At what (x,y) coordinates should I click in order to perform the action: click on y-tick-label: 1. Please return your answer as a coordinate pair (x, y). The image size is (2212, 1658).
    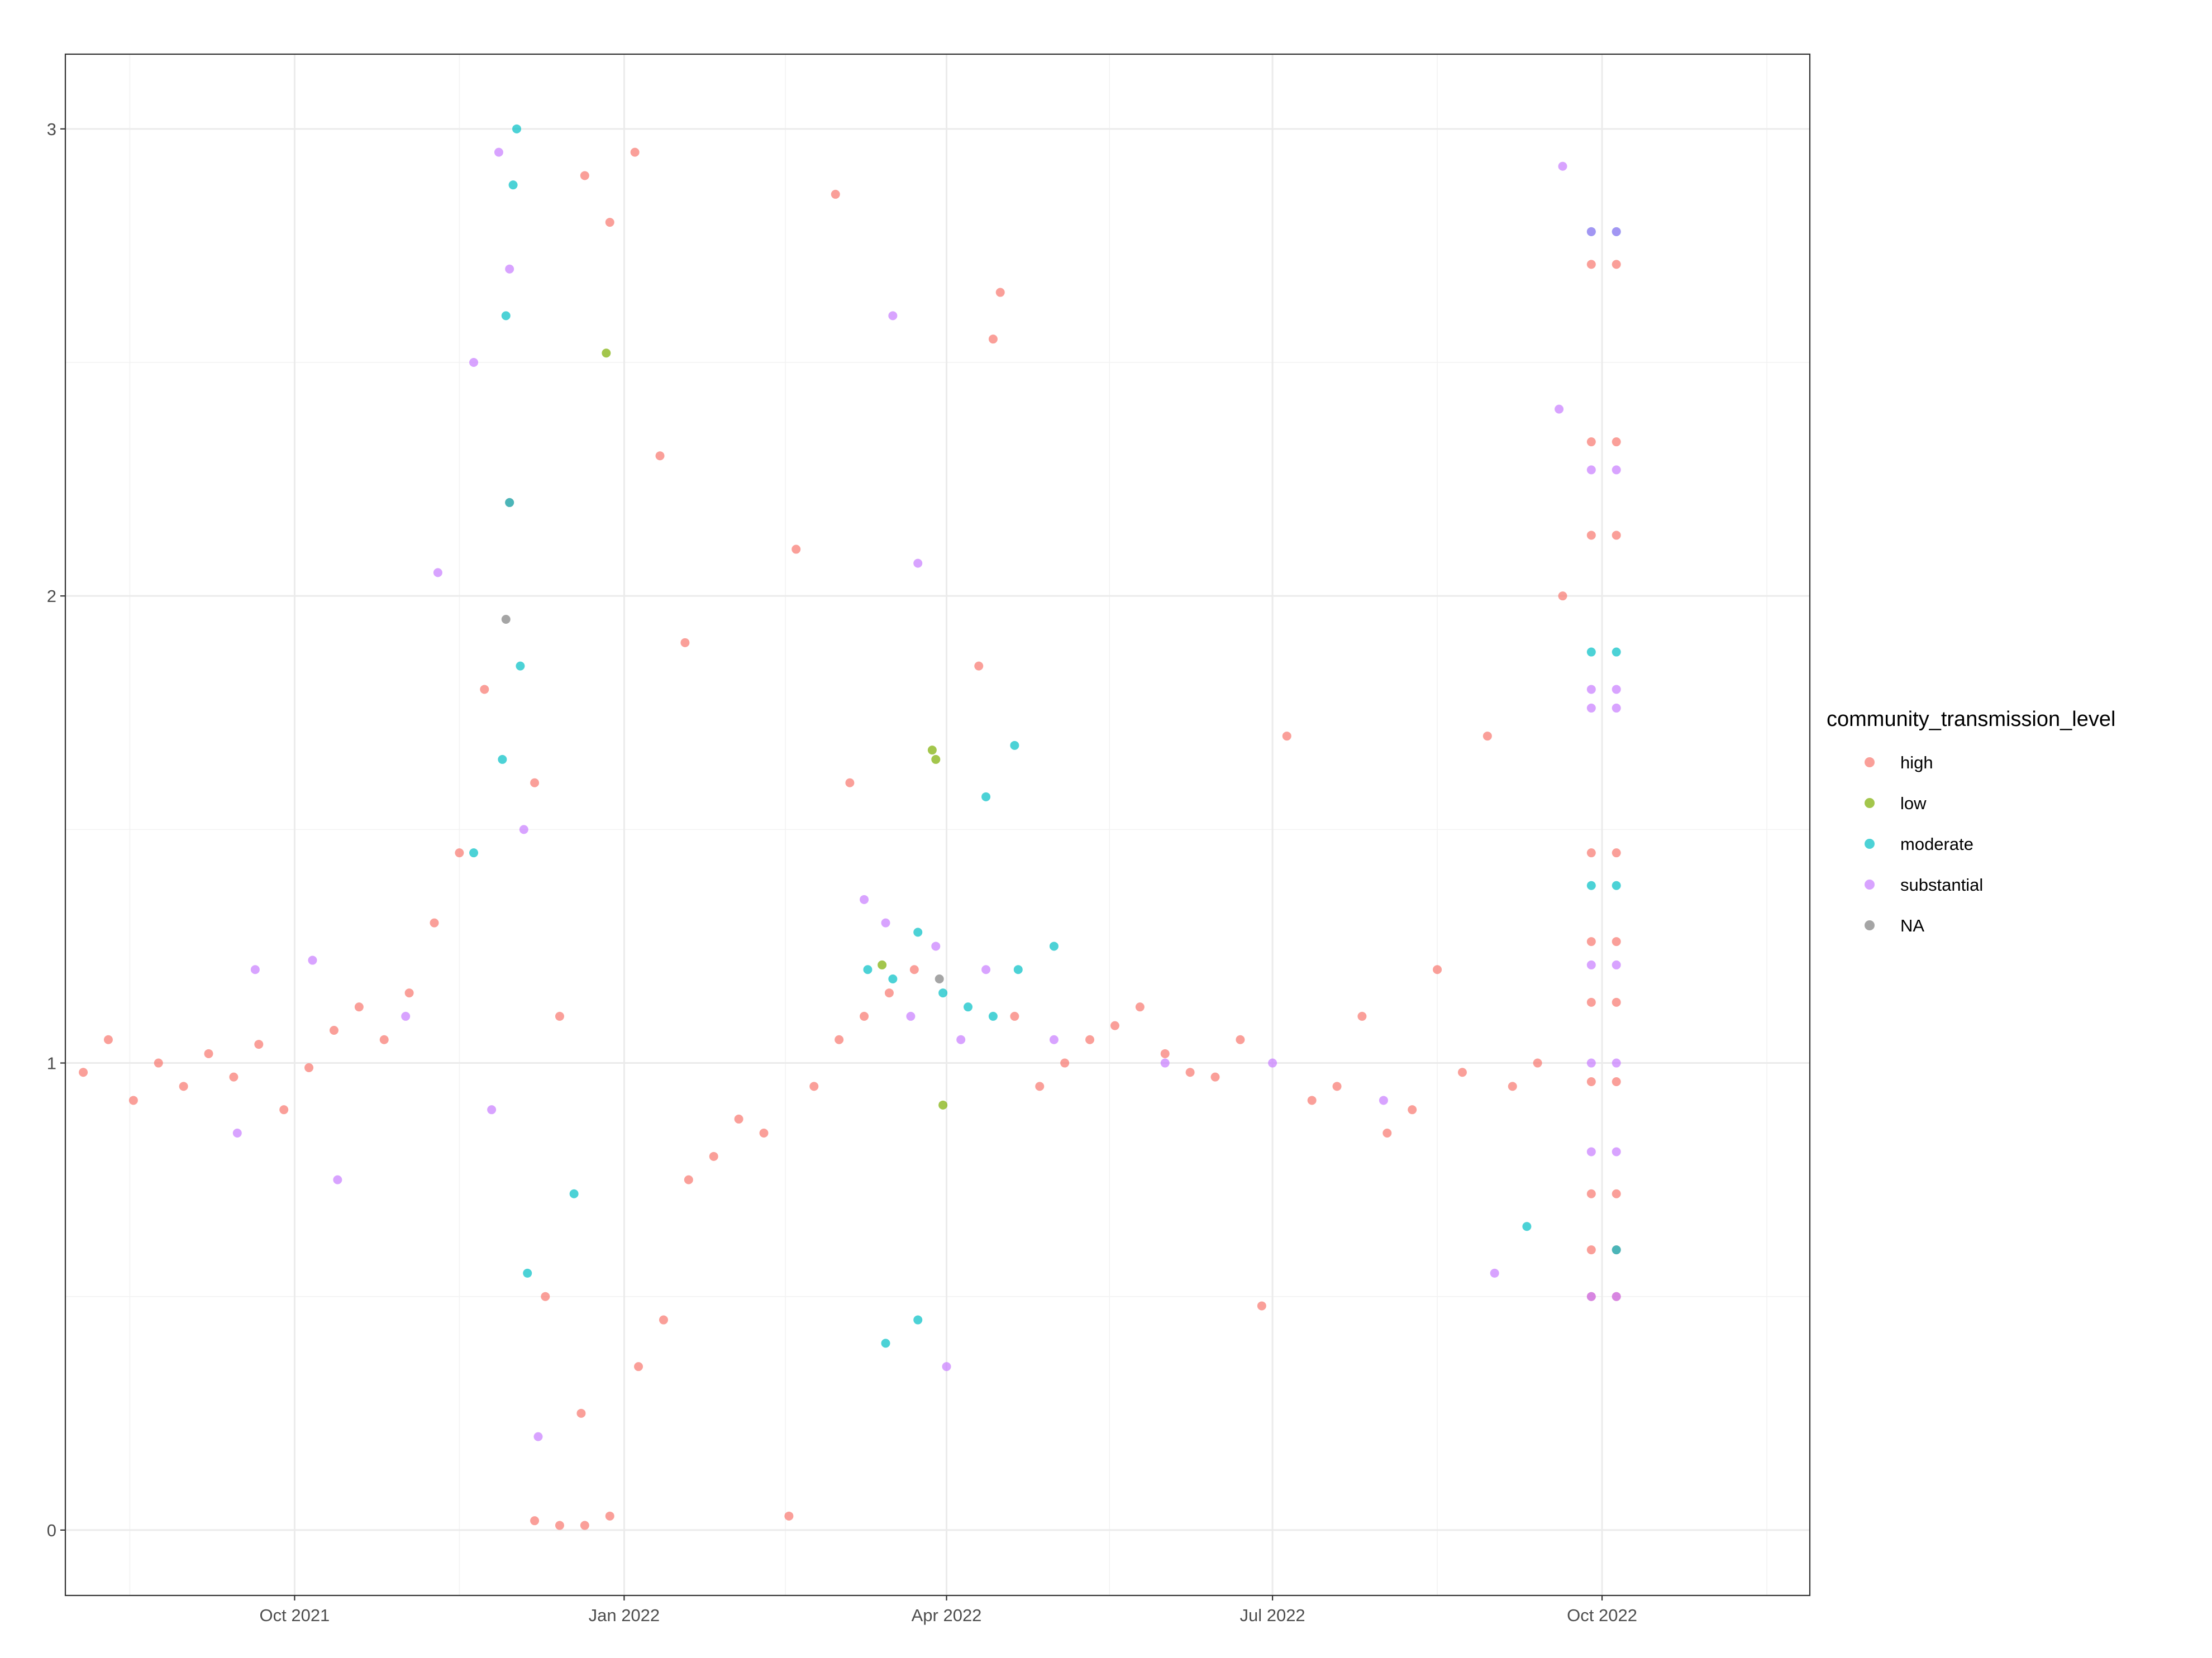
    Looking at the image, I should click on (52, 1063).